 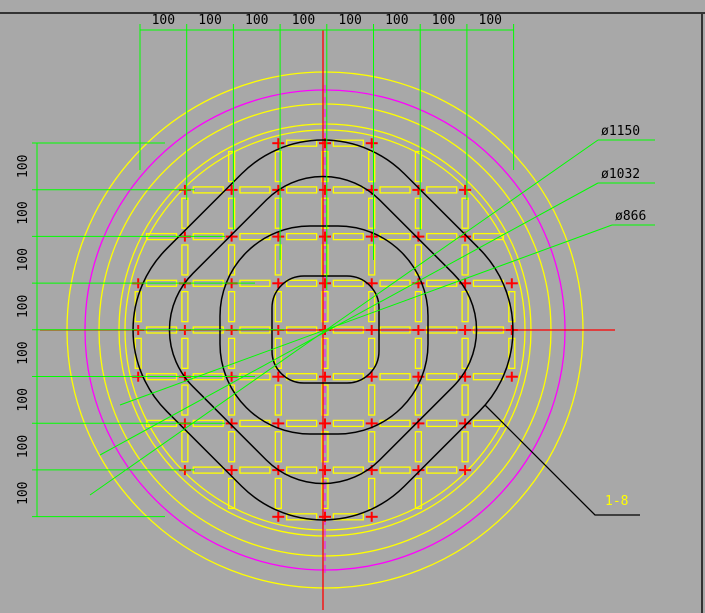 I want to click on callout-label: 1-8, so click(x=616, y=501).